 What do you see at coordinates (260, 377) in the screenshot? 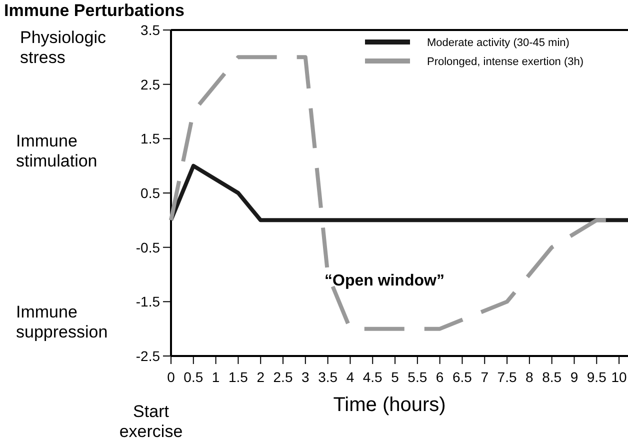
I see `x-tick-label: 2` at bounding box center [260, 377].